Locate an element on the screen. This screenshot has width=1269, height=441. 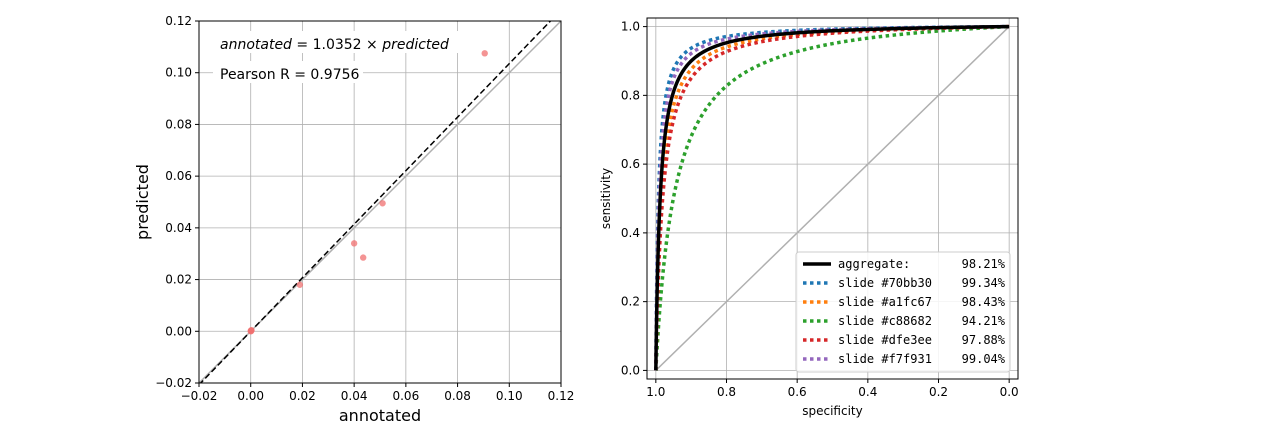
fit-equation-lhs: annotated is located at coordinates (256, 45).